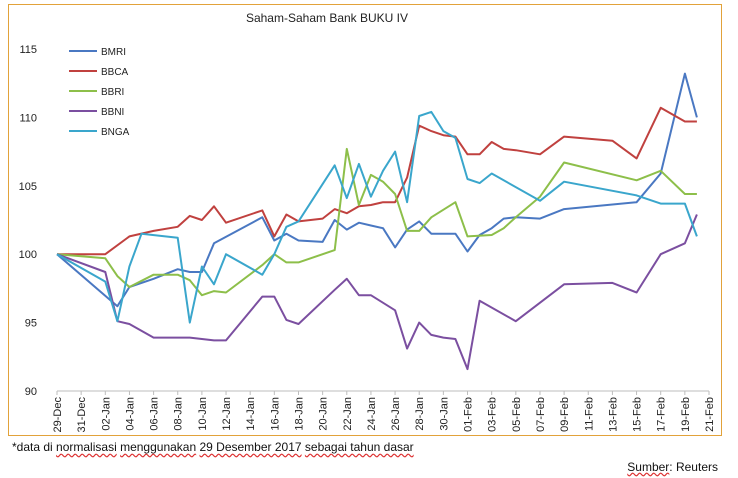 The width and height of the screenshot is (738, 478). What do you see at coordinates (82, 415) in the screenshot?
I see `x-tick-label: 31-Dec` at bounding box center [82, 415].